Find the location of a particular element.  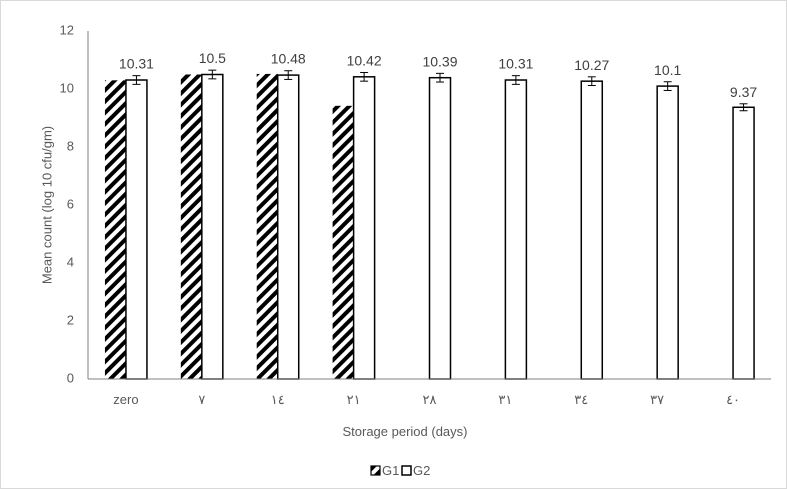

legend-label-g1: G1 is located at coordinates (390, 470).